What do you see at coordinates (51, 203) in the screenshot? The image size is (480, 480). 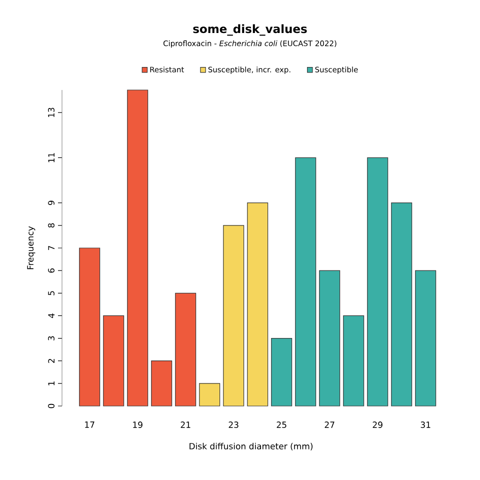 I see `y-tick-label: 9` at bounding box center [51, 203].